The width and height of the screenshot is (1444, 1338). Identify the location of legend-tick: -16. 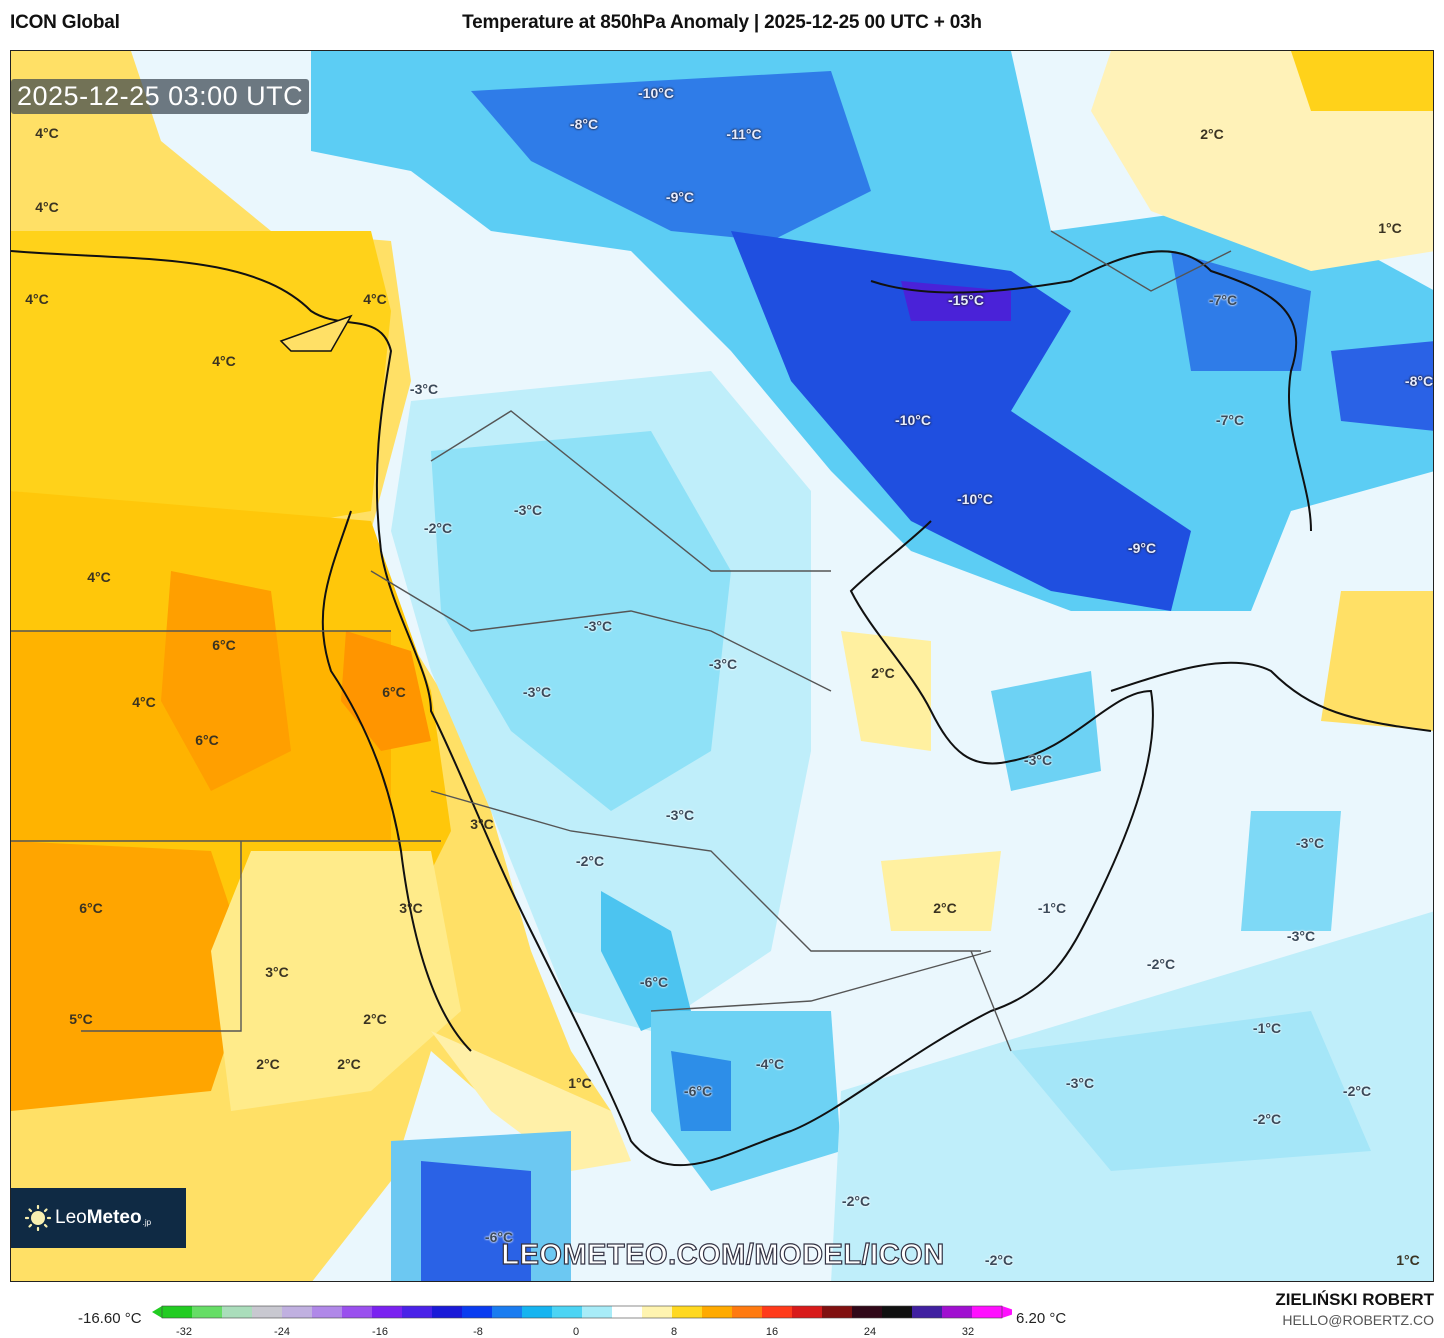
(380, 1332).